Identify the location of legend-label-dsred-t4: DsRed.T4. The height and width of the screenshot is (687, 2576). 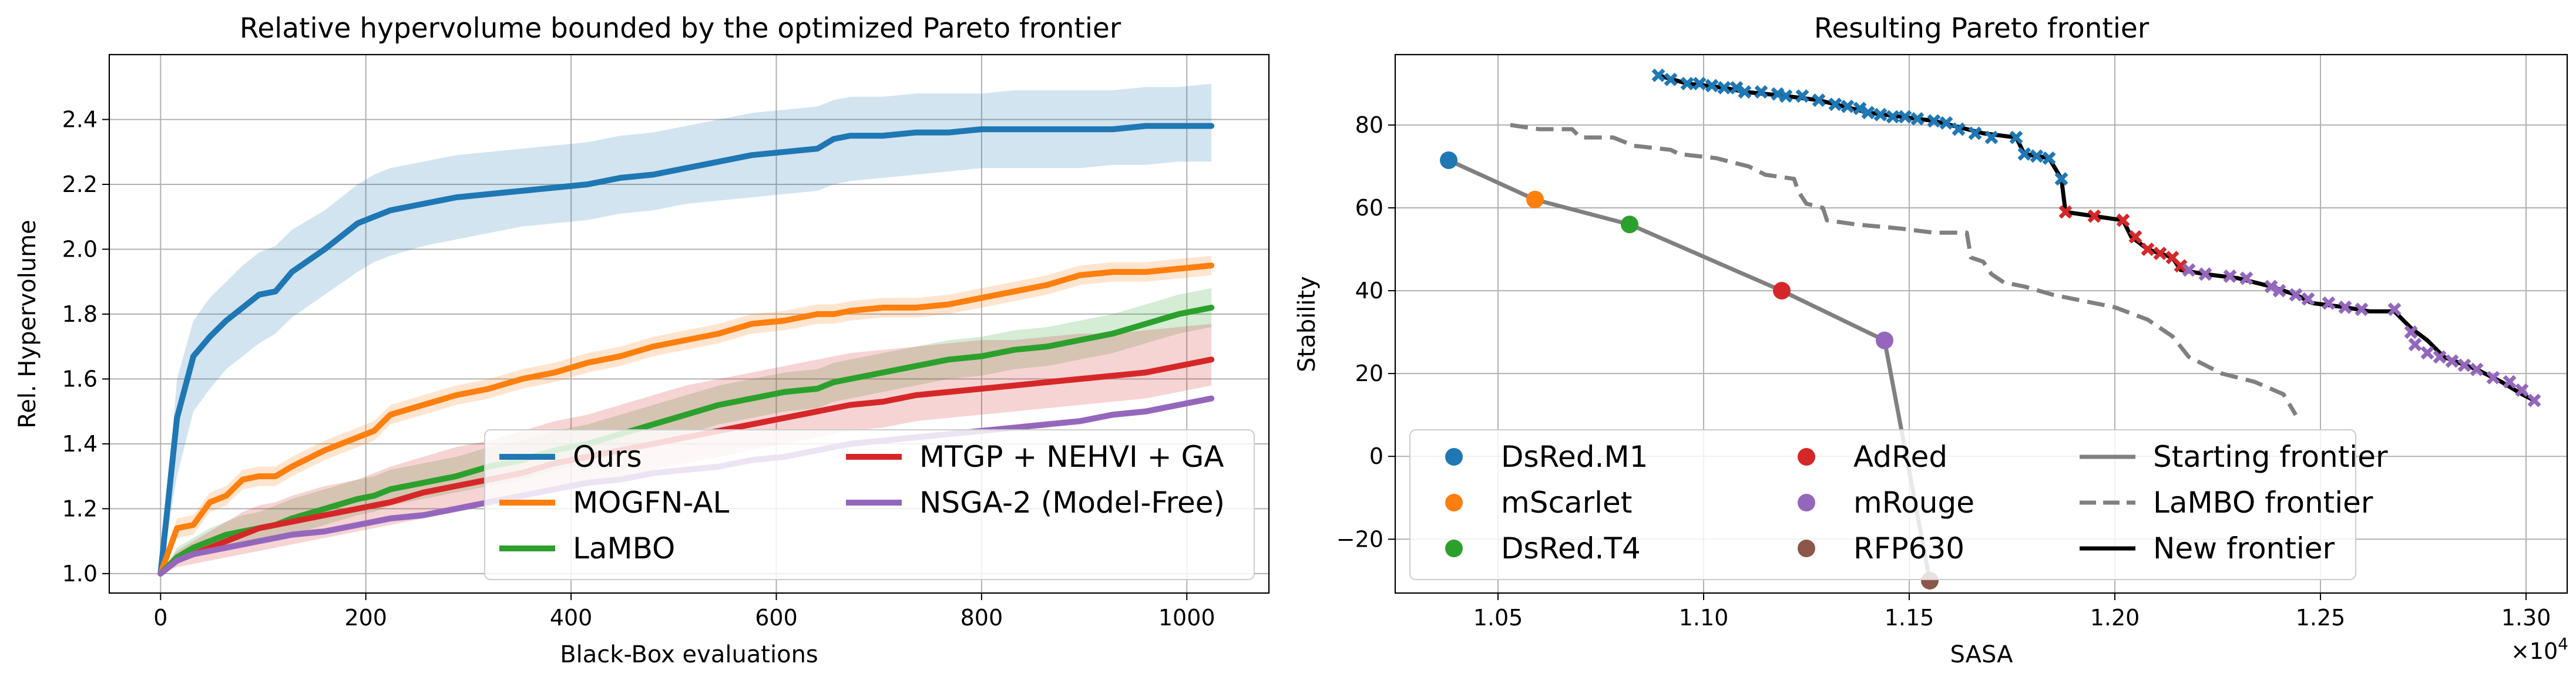
(1571, 548).